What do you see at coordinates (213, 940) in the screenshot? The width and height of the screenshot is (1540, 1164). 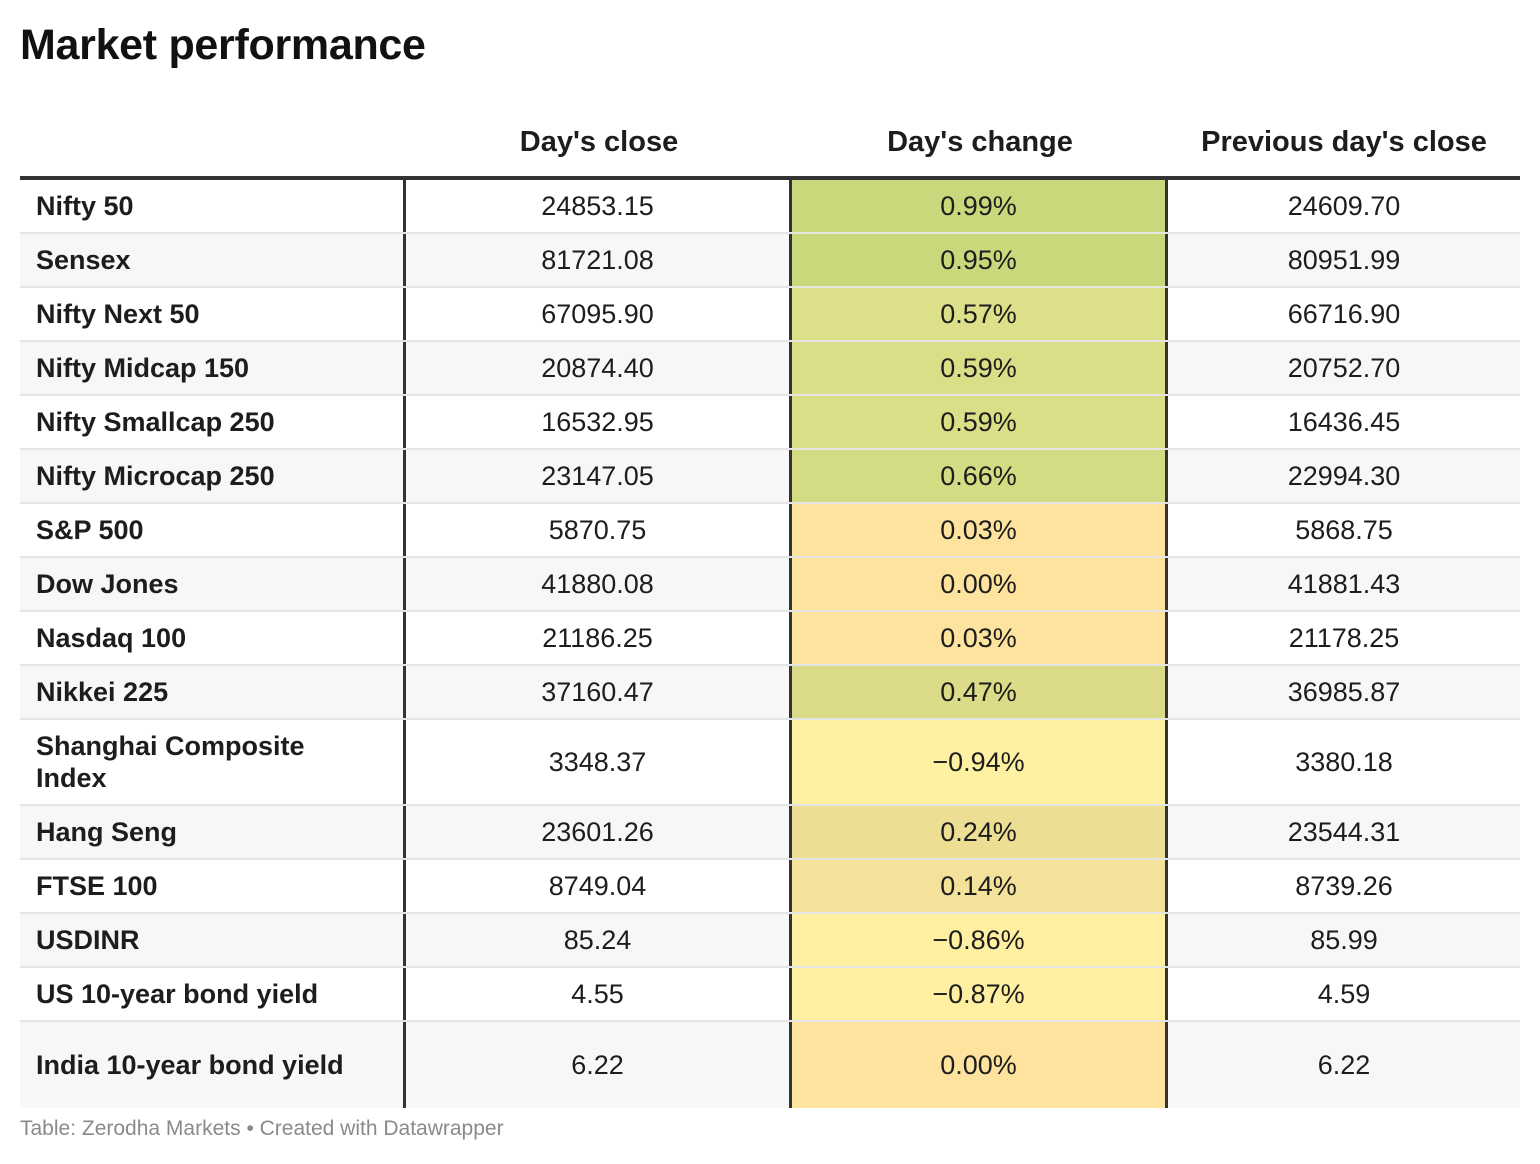 I see `row-name: USDINR` at bounding box center [213, 940].